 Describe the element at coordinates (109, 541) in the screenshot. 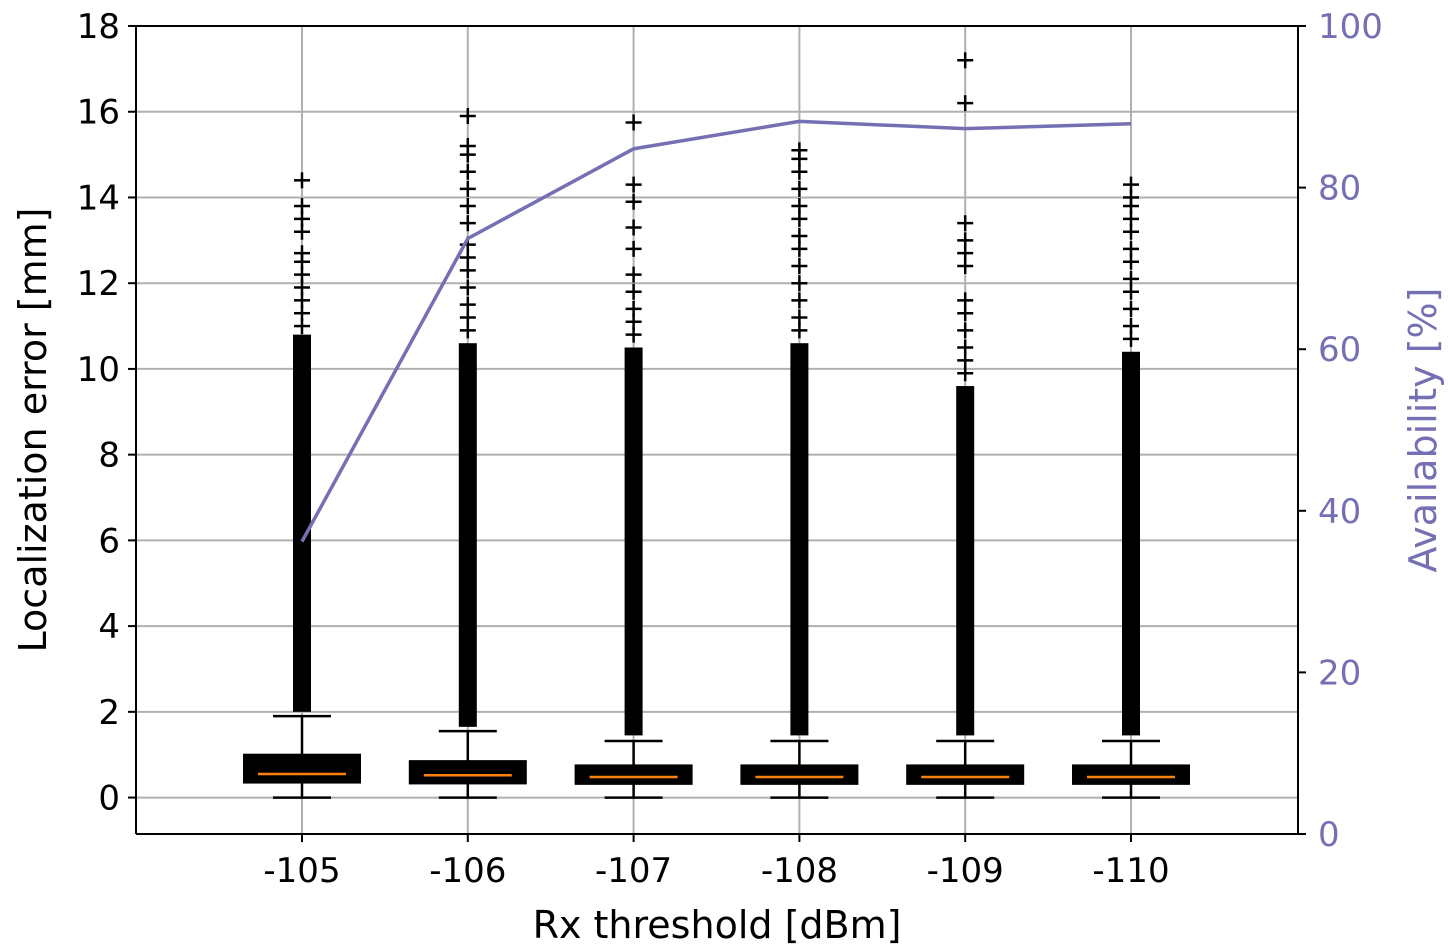

I see `y-left-tick-label: 6` at that location.